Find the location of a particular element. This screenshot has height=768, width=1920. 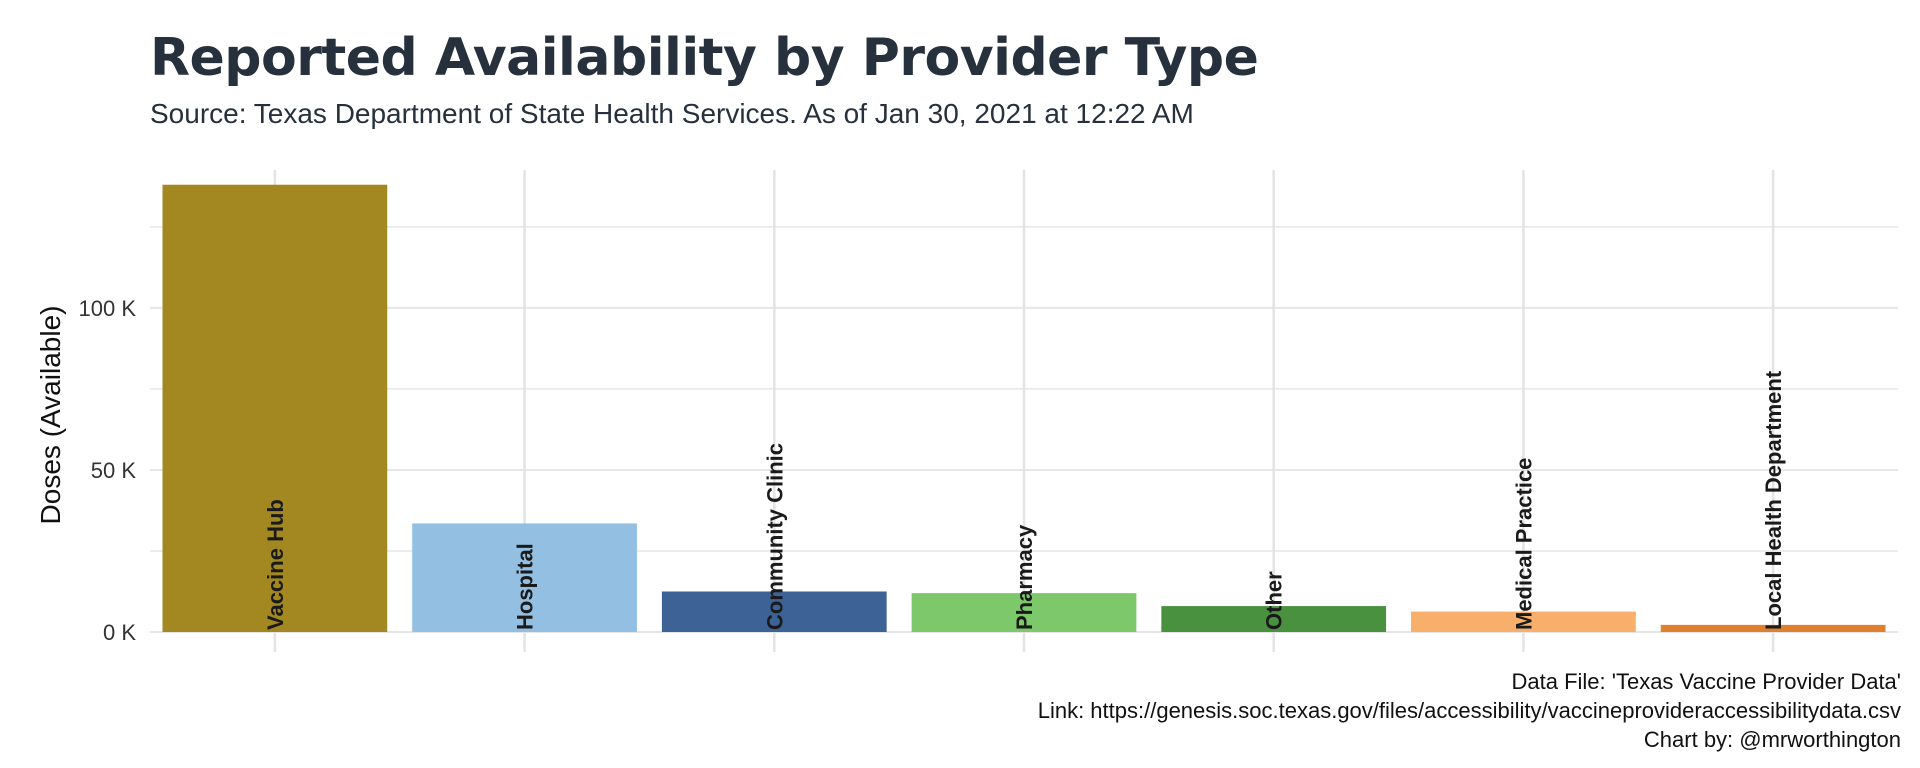

chart-title: Reported Availability by Provider Type is located at coordinates (704, 58).